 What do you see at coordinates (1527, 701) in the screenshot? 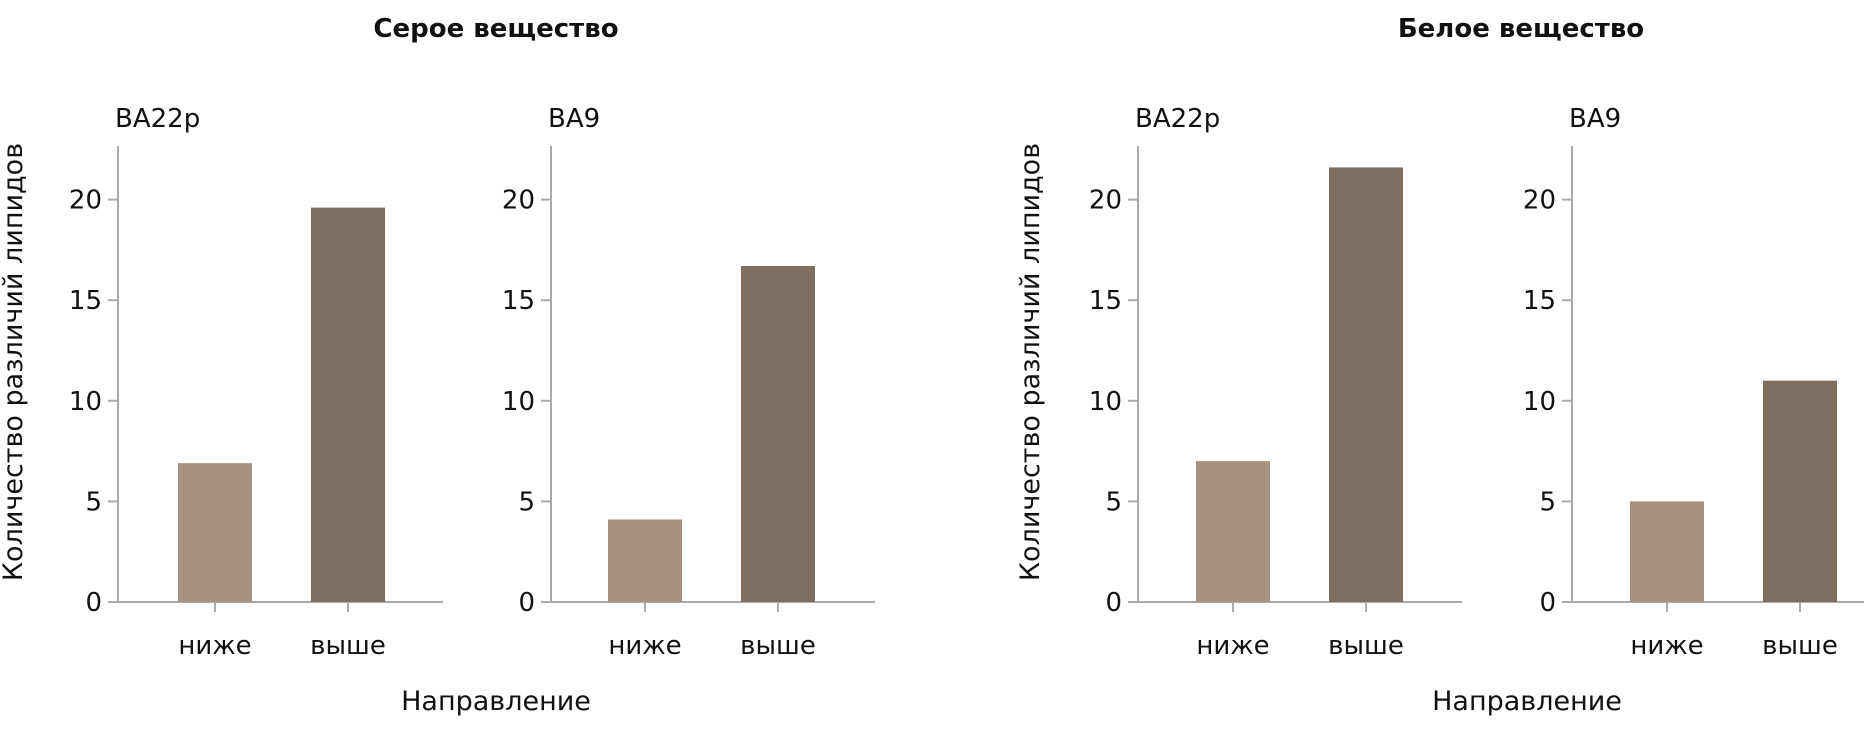
I see `x-axis-label-white-matter: Направление` at bounding box center [1527, 701].